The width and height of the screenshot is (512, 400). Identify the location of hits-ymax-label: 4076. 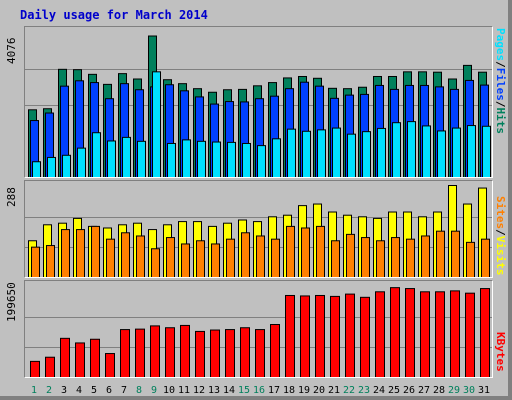
(11, 51).